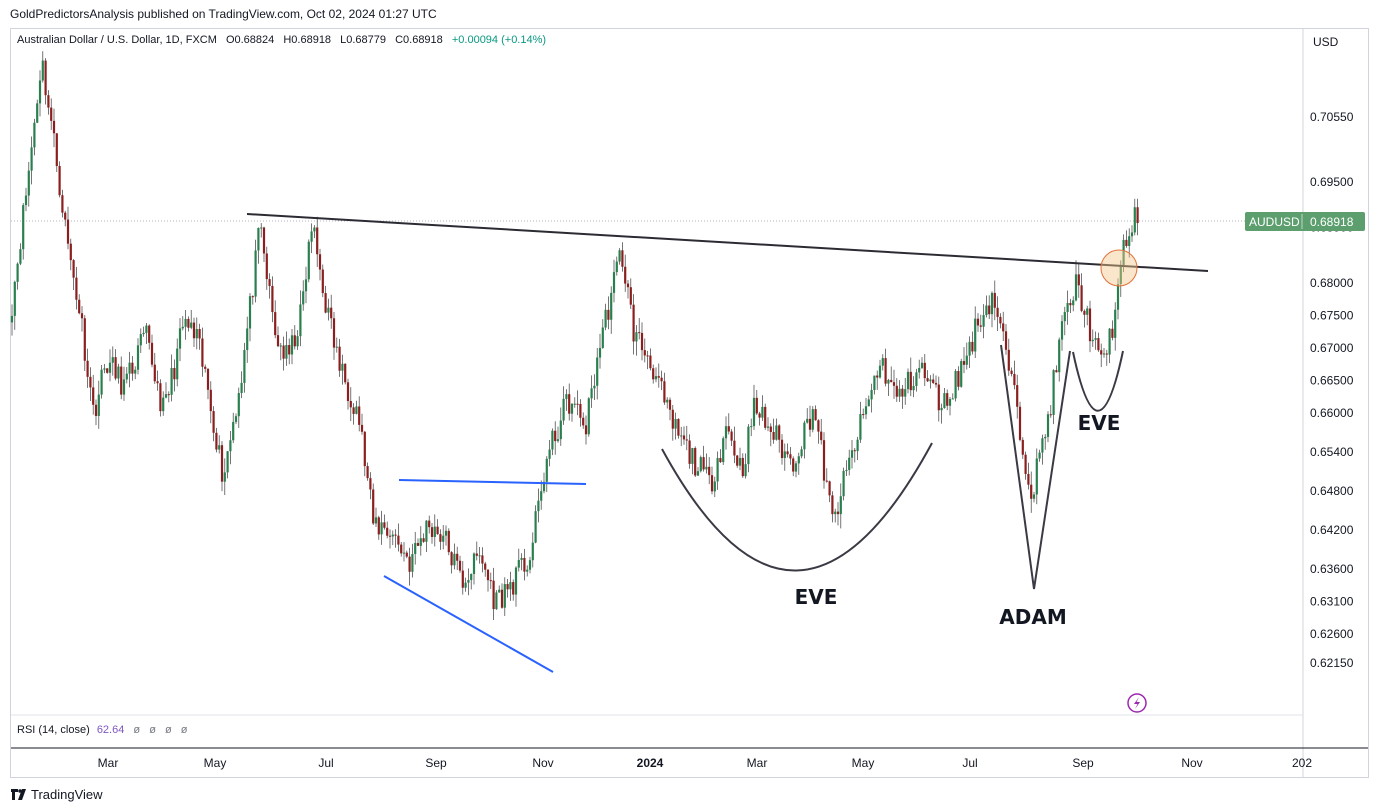 This screenshot has height=812, width=1379. What do you see at coordinates (102, 730) in the screenshot?
I see `rsi-legend: RSI (14, close) 62.64 ø ø ø ø` at bounding box center [102, 730].